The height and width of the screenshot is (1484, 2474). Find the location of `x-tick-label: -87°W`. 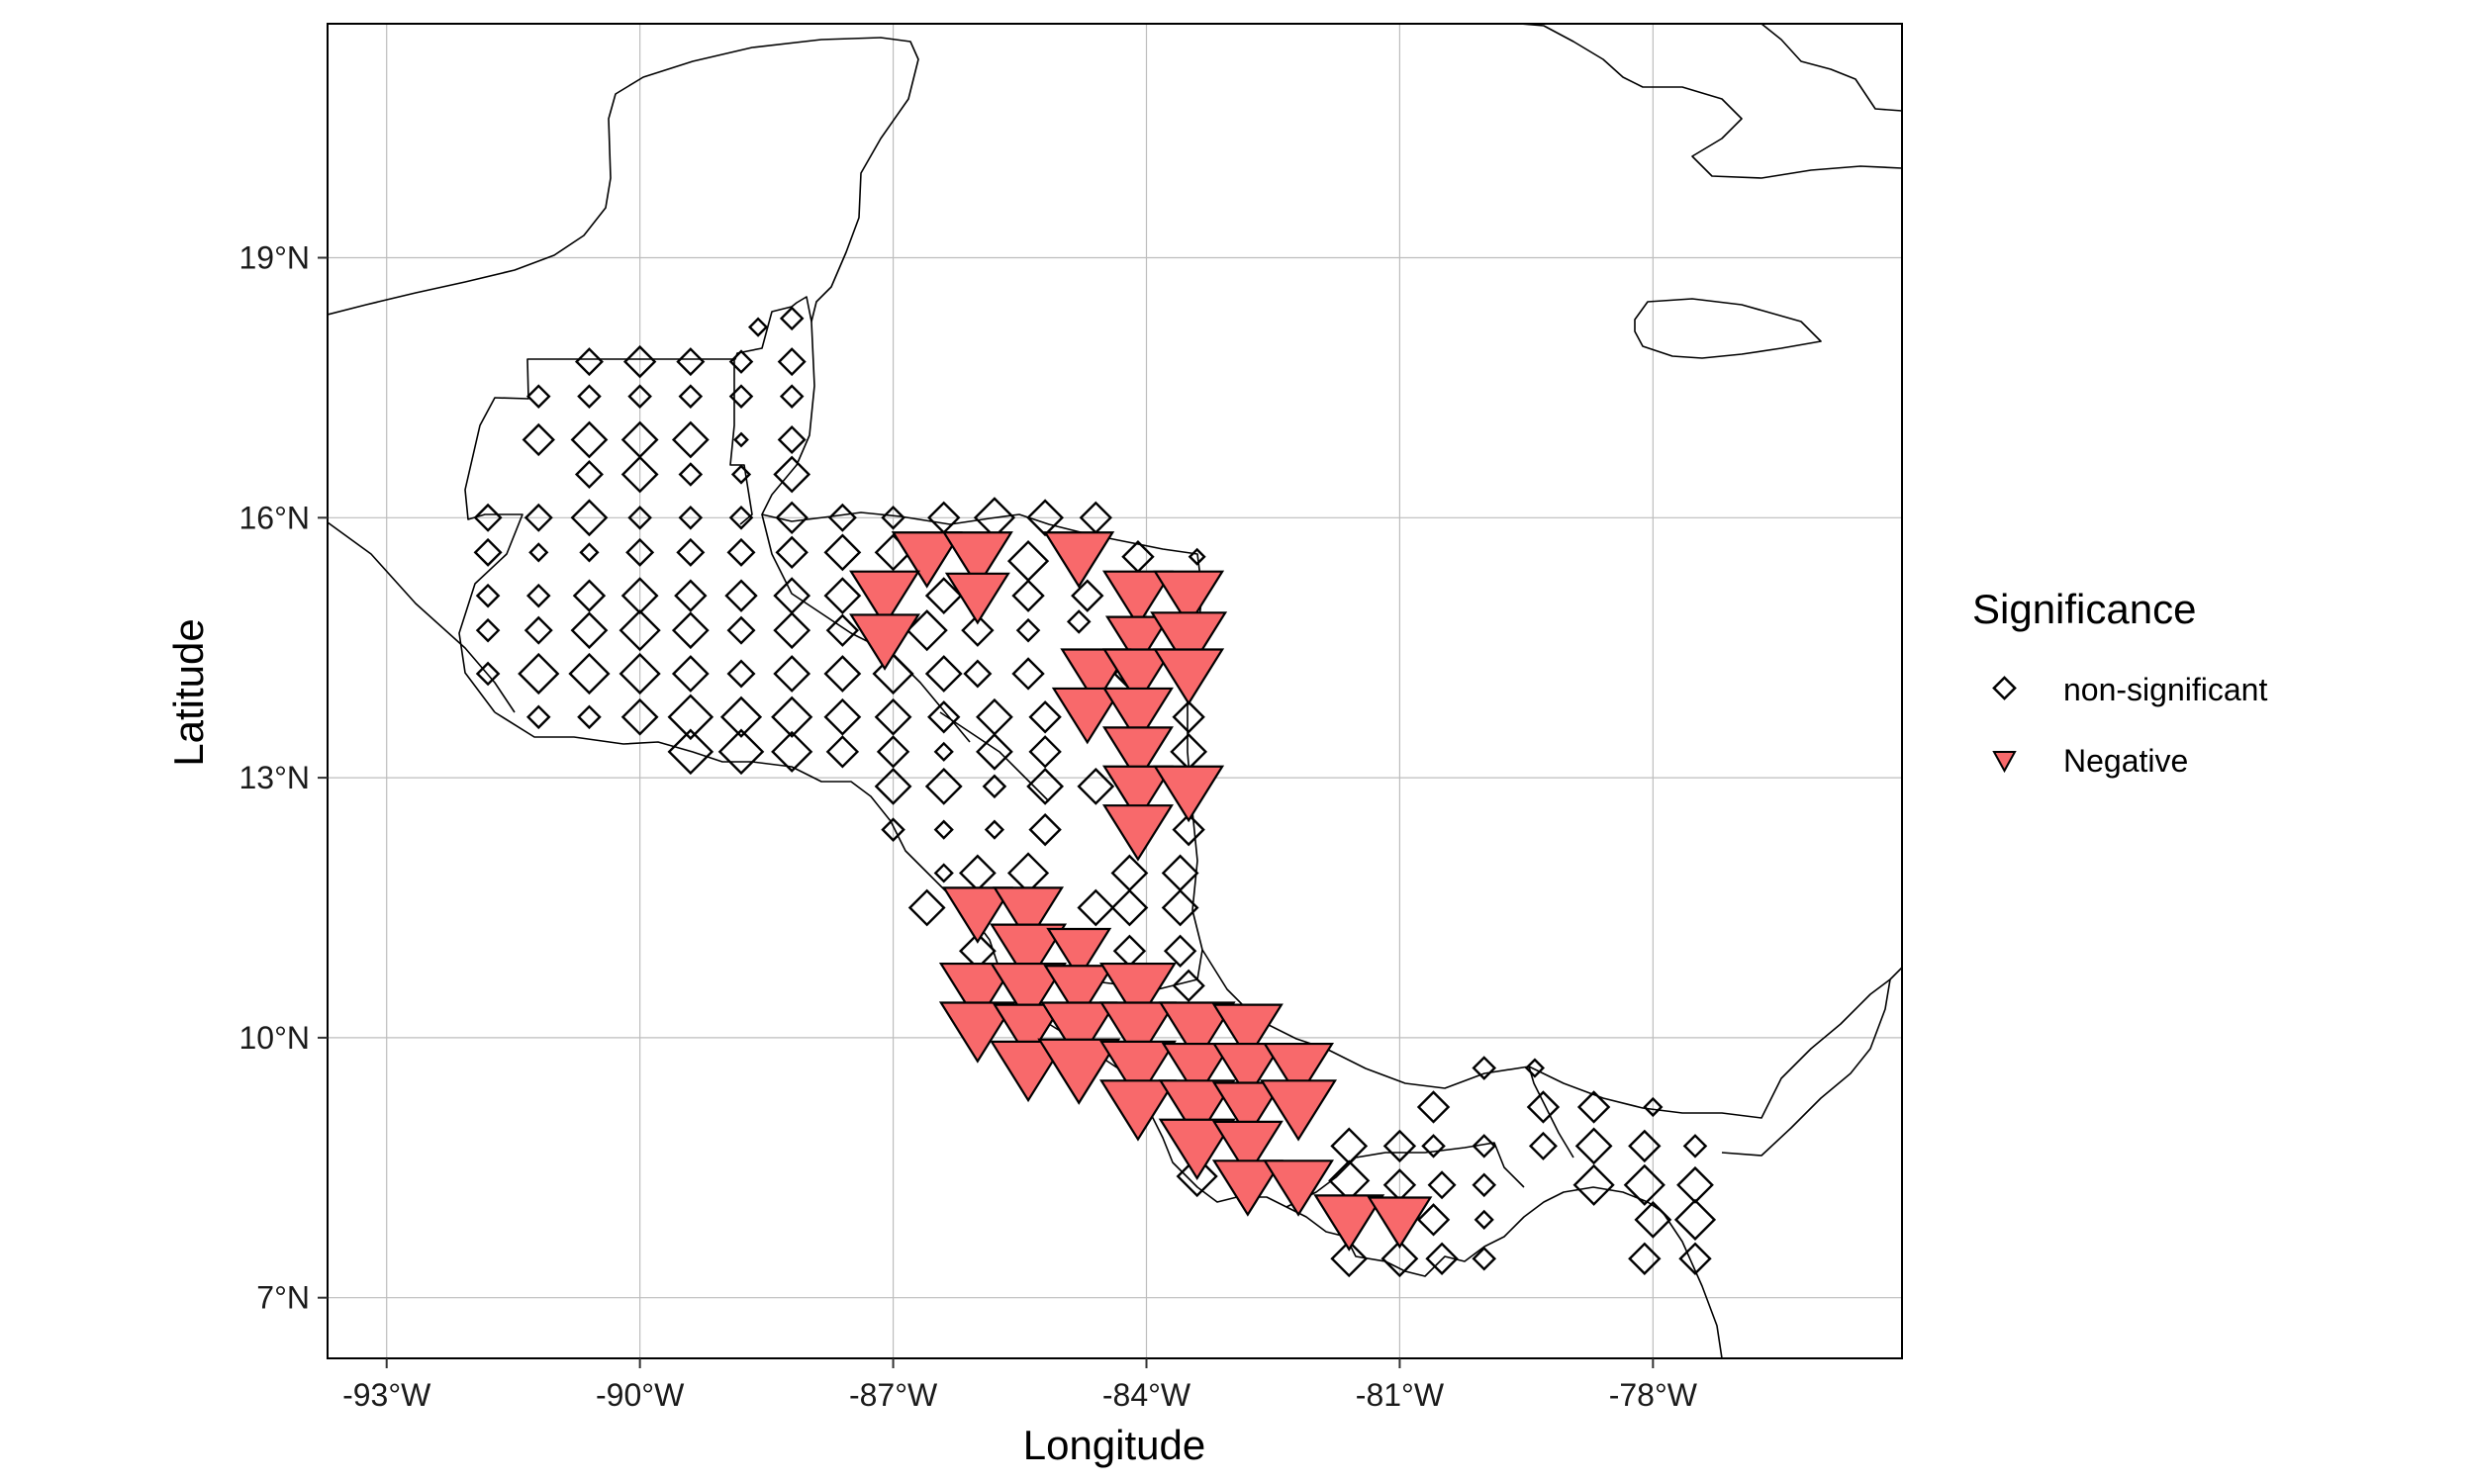

x-tick-label: -87°W is located at coordinates (894, 1395).